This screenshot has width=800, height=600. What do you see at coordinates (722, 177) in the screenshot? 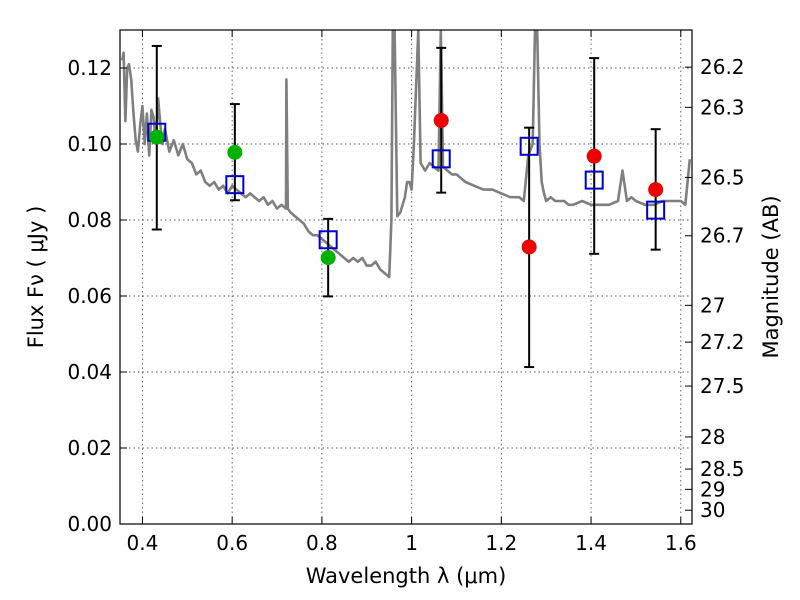
I see `mag-tick-label: 26.5` at bounding box center [722, 177].